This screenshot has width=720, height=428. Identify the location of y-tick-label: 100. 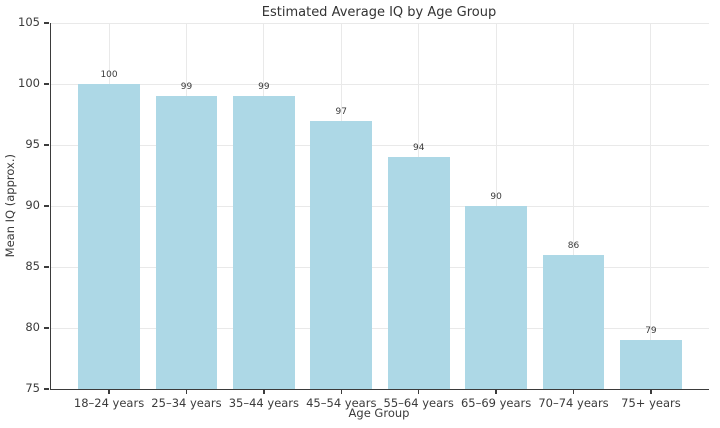
(29, 83).